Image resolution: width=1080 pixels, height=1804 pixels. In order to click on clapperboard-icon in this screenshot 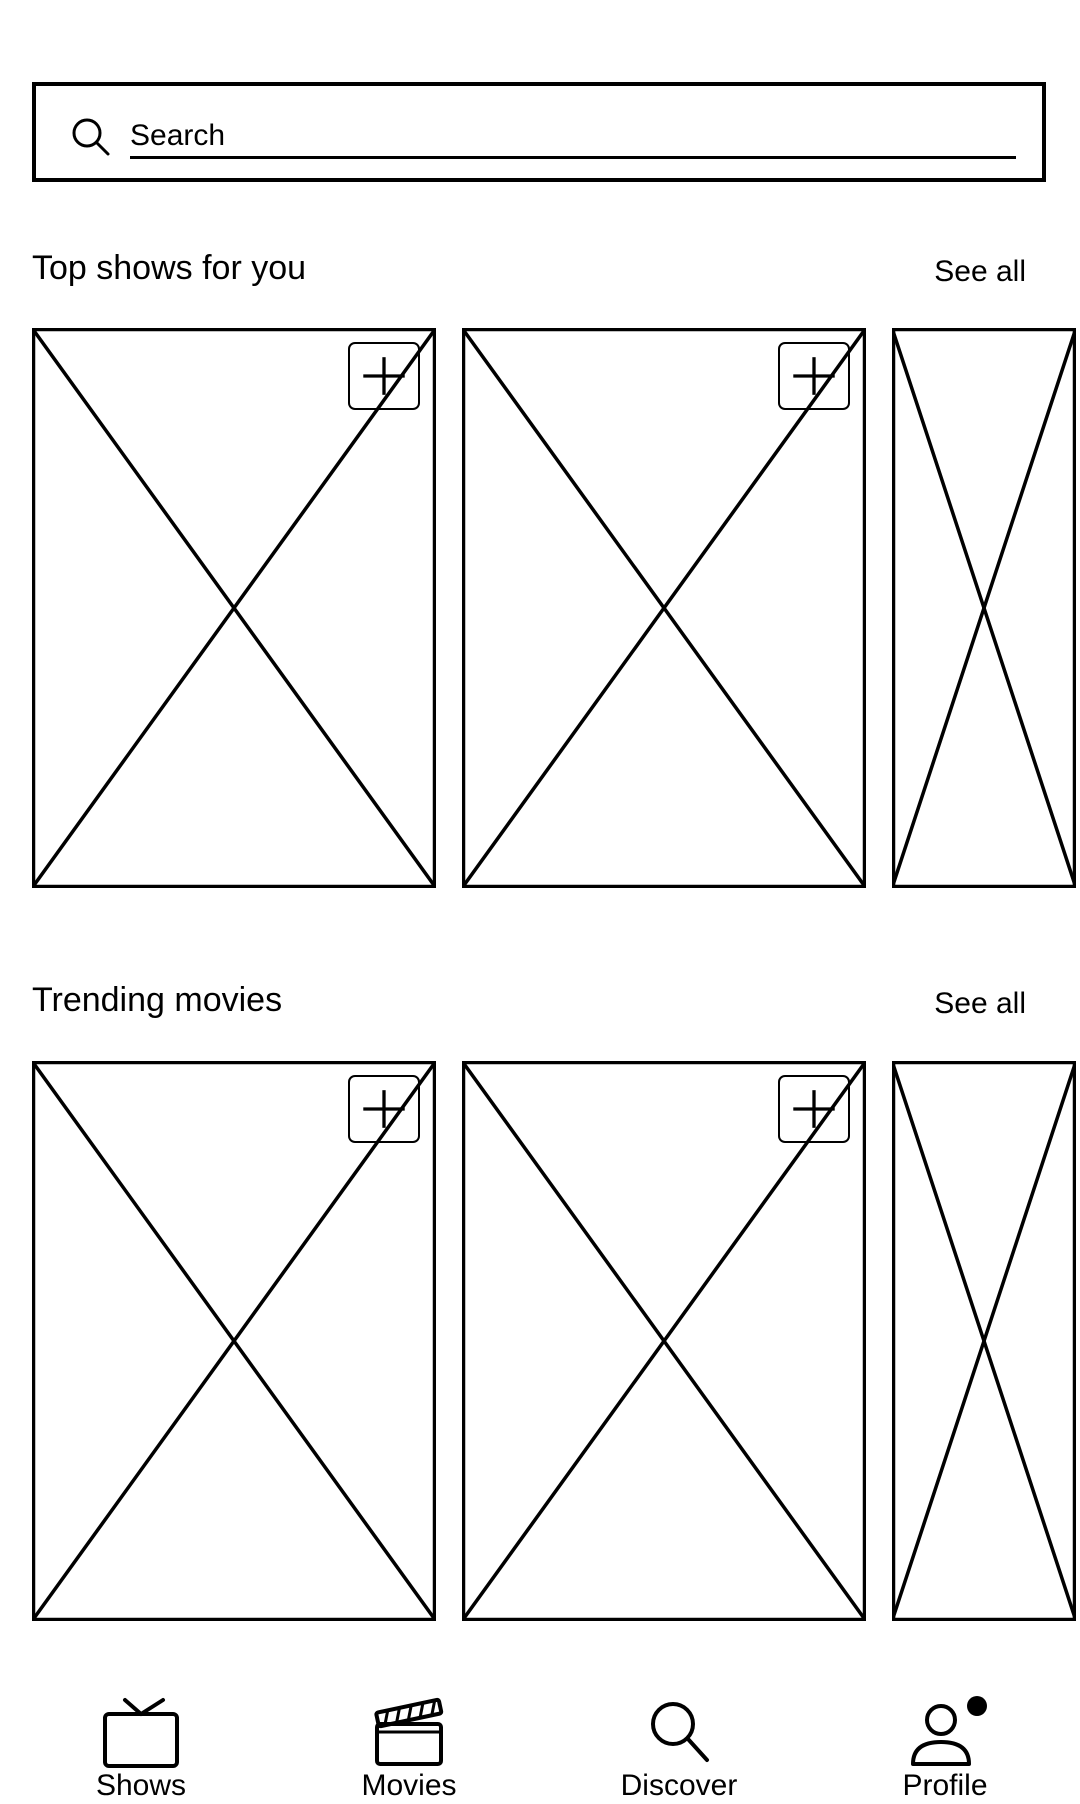, I will do `click(409, 1731)`.